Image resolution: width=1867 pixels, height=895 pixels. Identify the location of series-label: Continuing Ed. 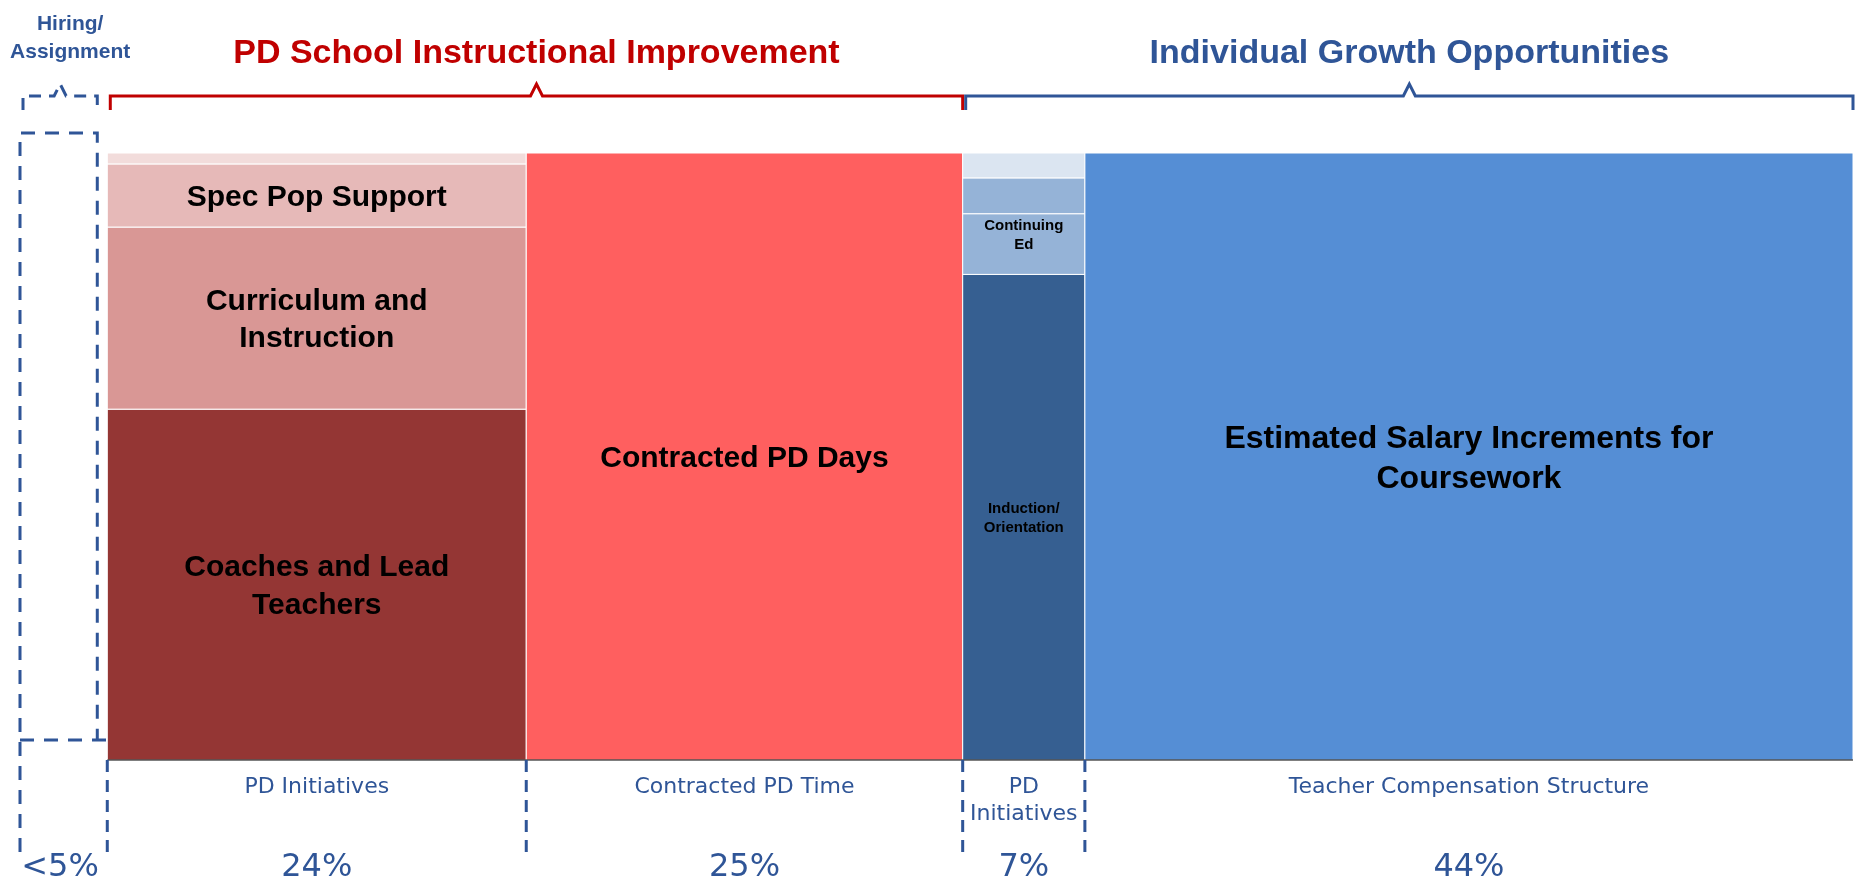
(1024, 233).